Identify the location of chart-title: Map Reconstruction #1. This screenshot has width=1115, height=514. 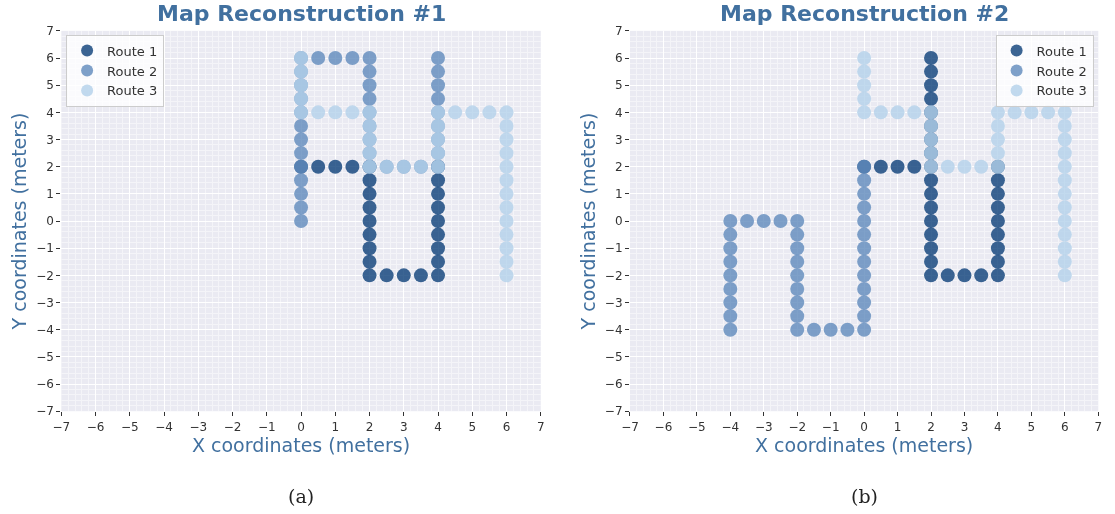
(302, 13).